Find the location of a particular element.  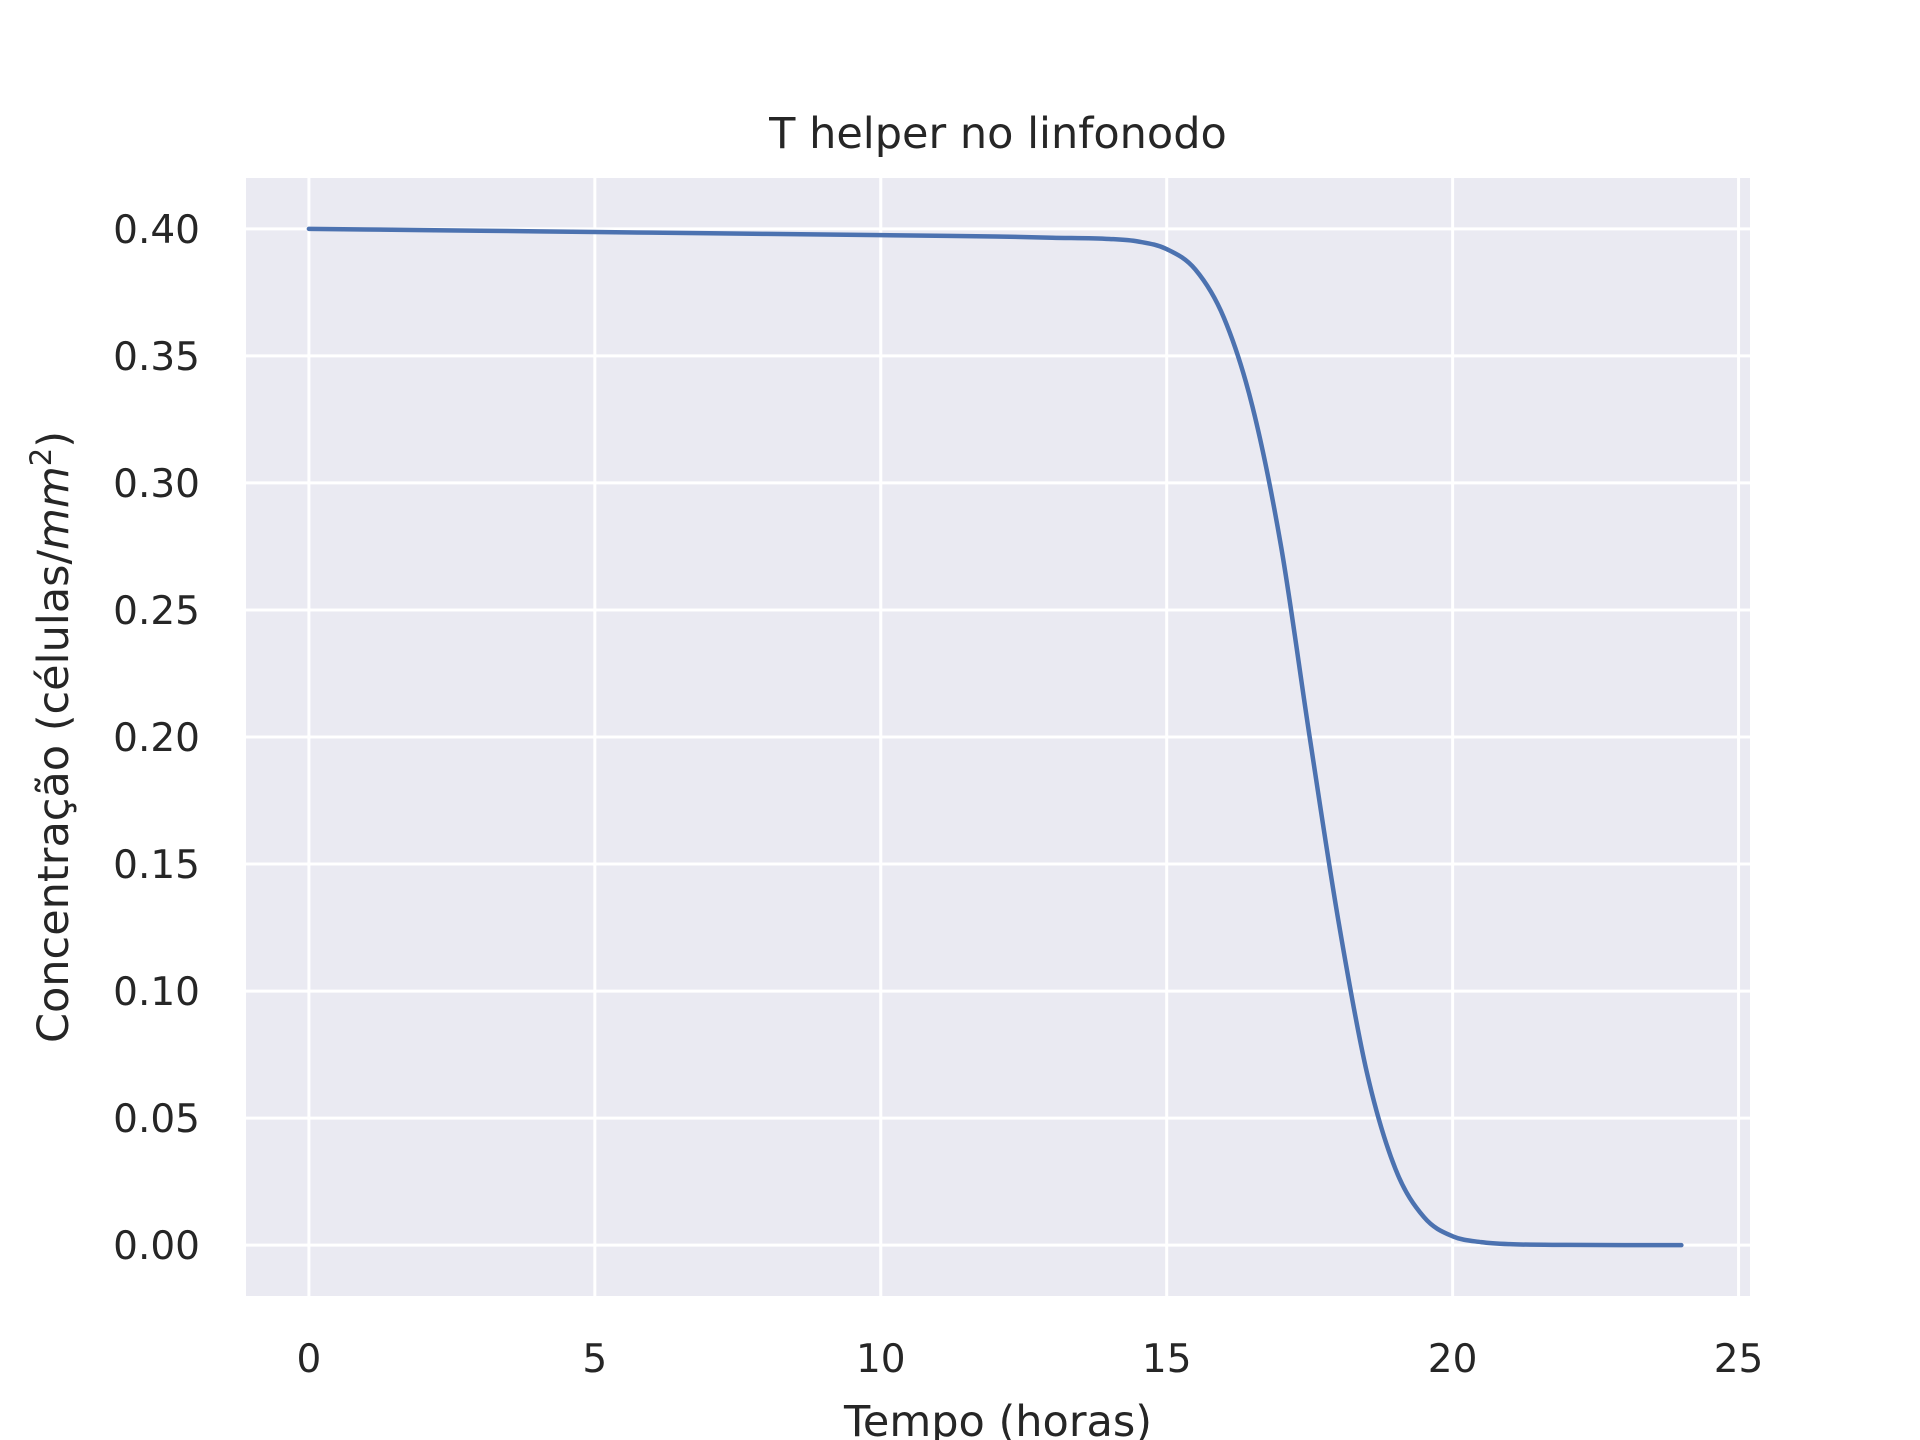

y-tick-label: 0.15 is located at coordinates (156, 865).